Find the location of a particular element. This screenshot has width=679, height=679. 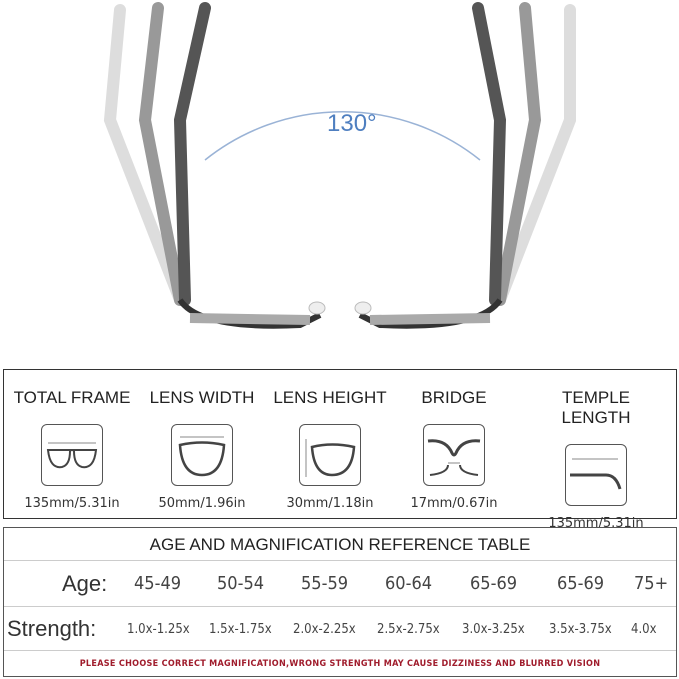

age-row: Age: 45-49 50-54 55-59 60-64 65-69 65-69 75+ is located at coordinates (340, 584).